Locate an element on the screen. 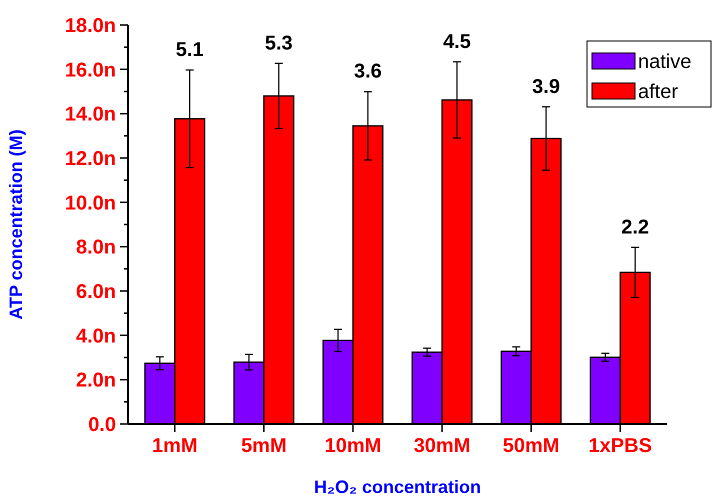  legend-label: native is located at coordinates (665, 62).